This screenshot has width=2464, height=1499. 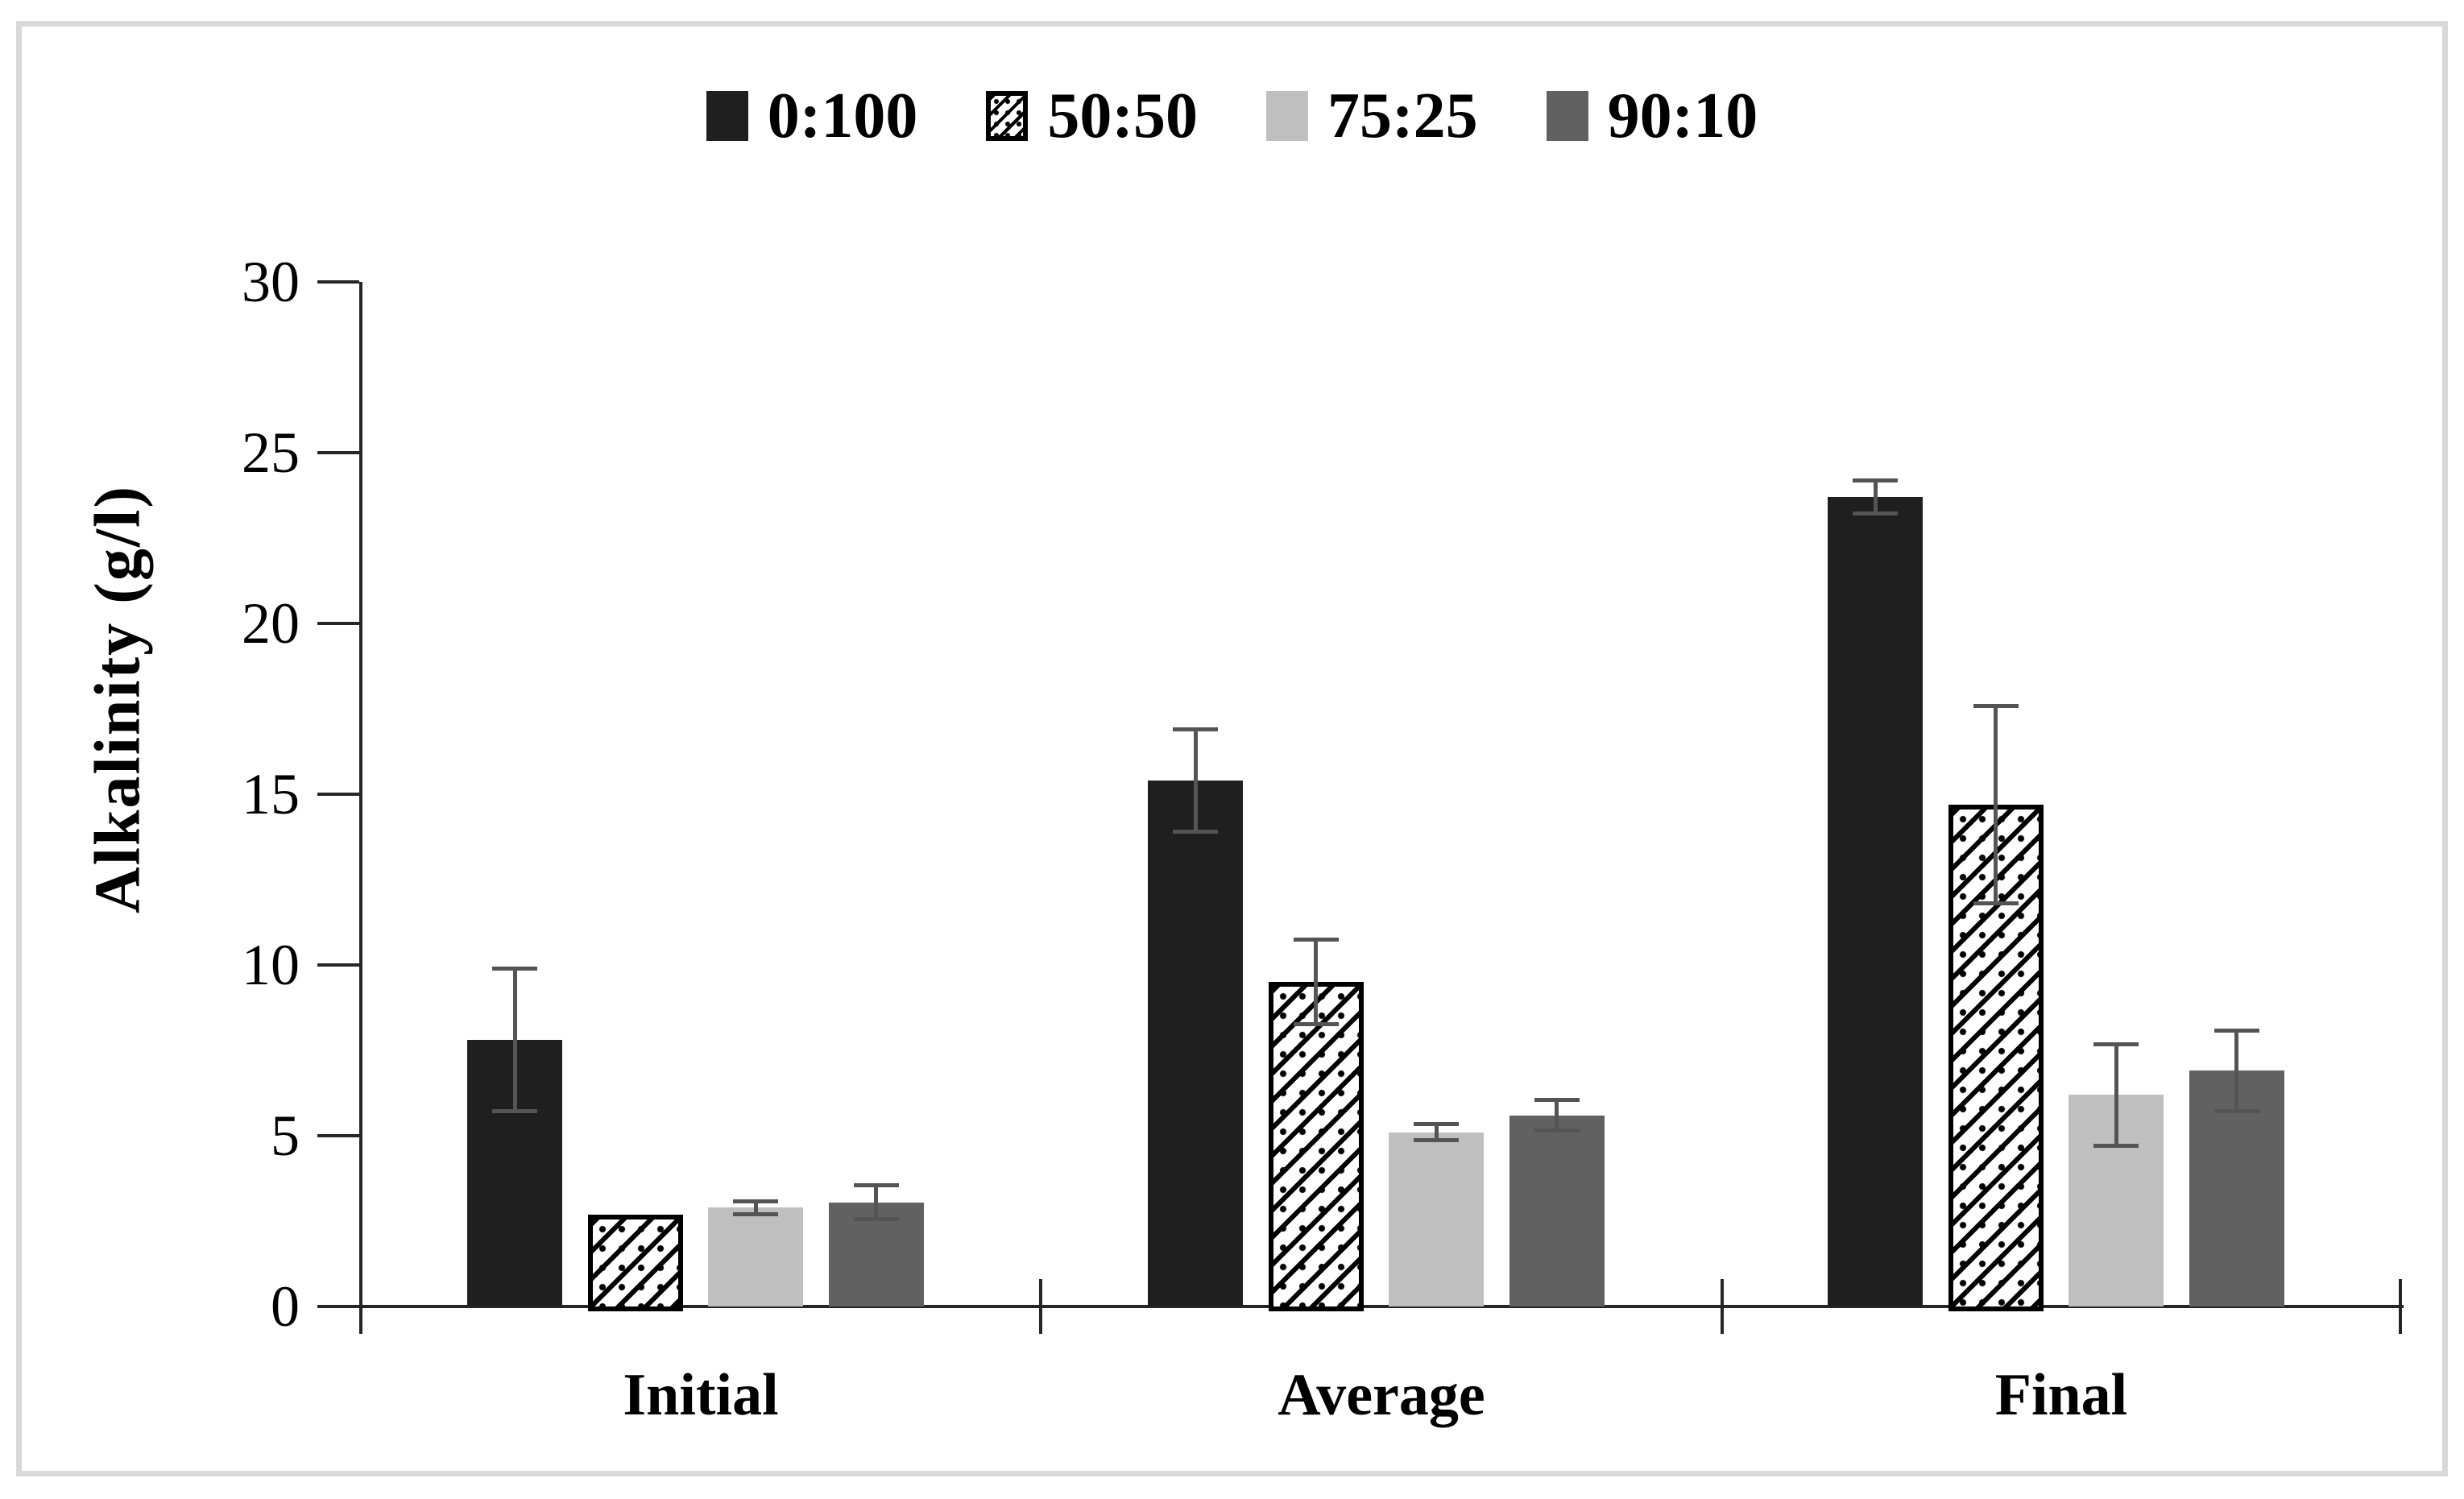 I want to click on legend-label: 90:10, so click(x=1682, y=116).